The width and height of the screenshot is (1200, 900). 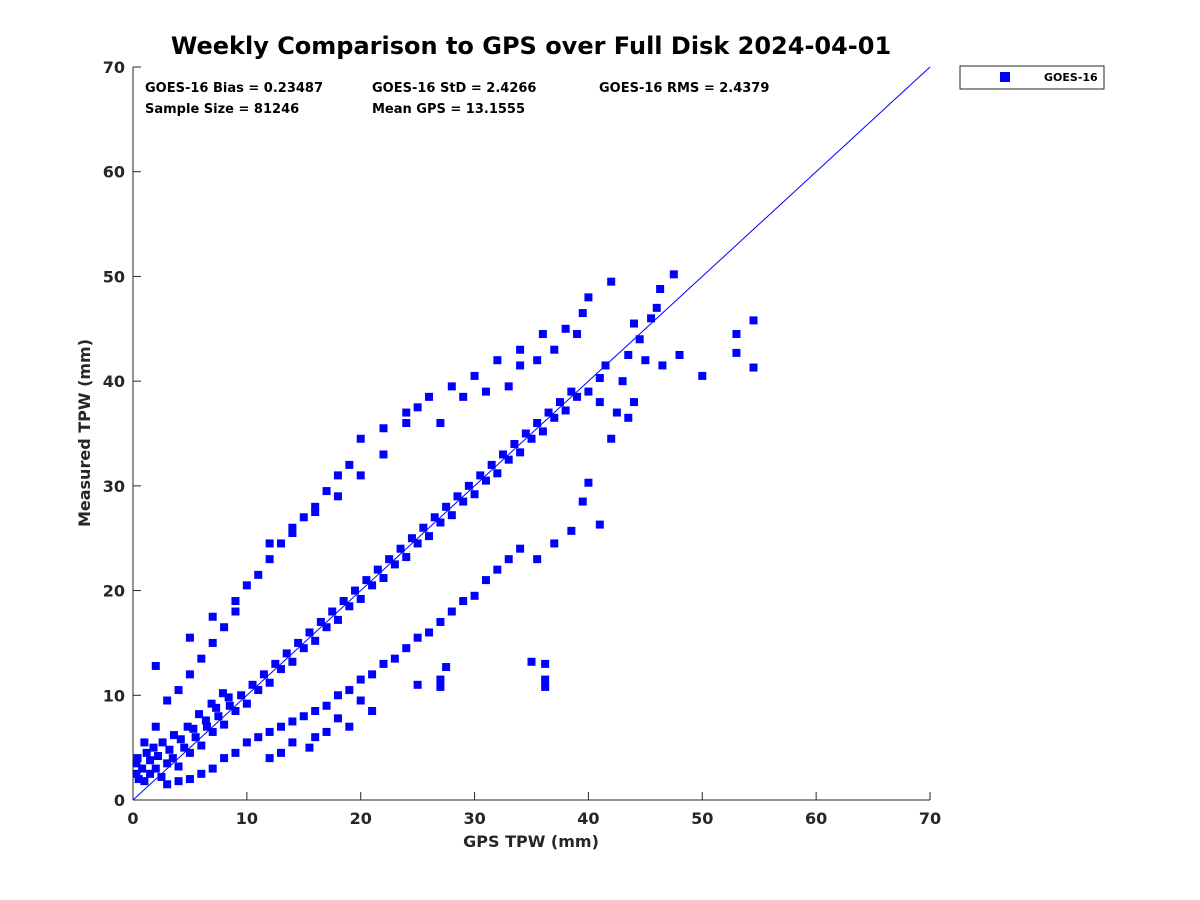 What do you see at coordinates (702, 818) in the screenshot?
I see `x-tick-label: 50` at bounding box center [702, 818].